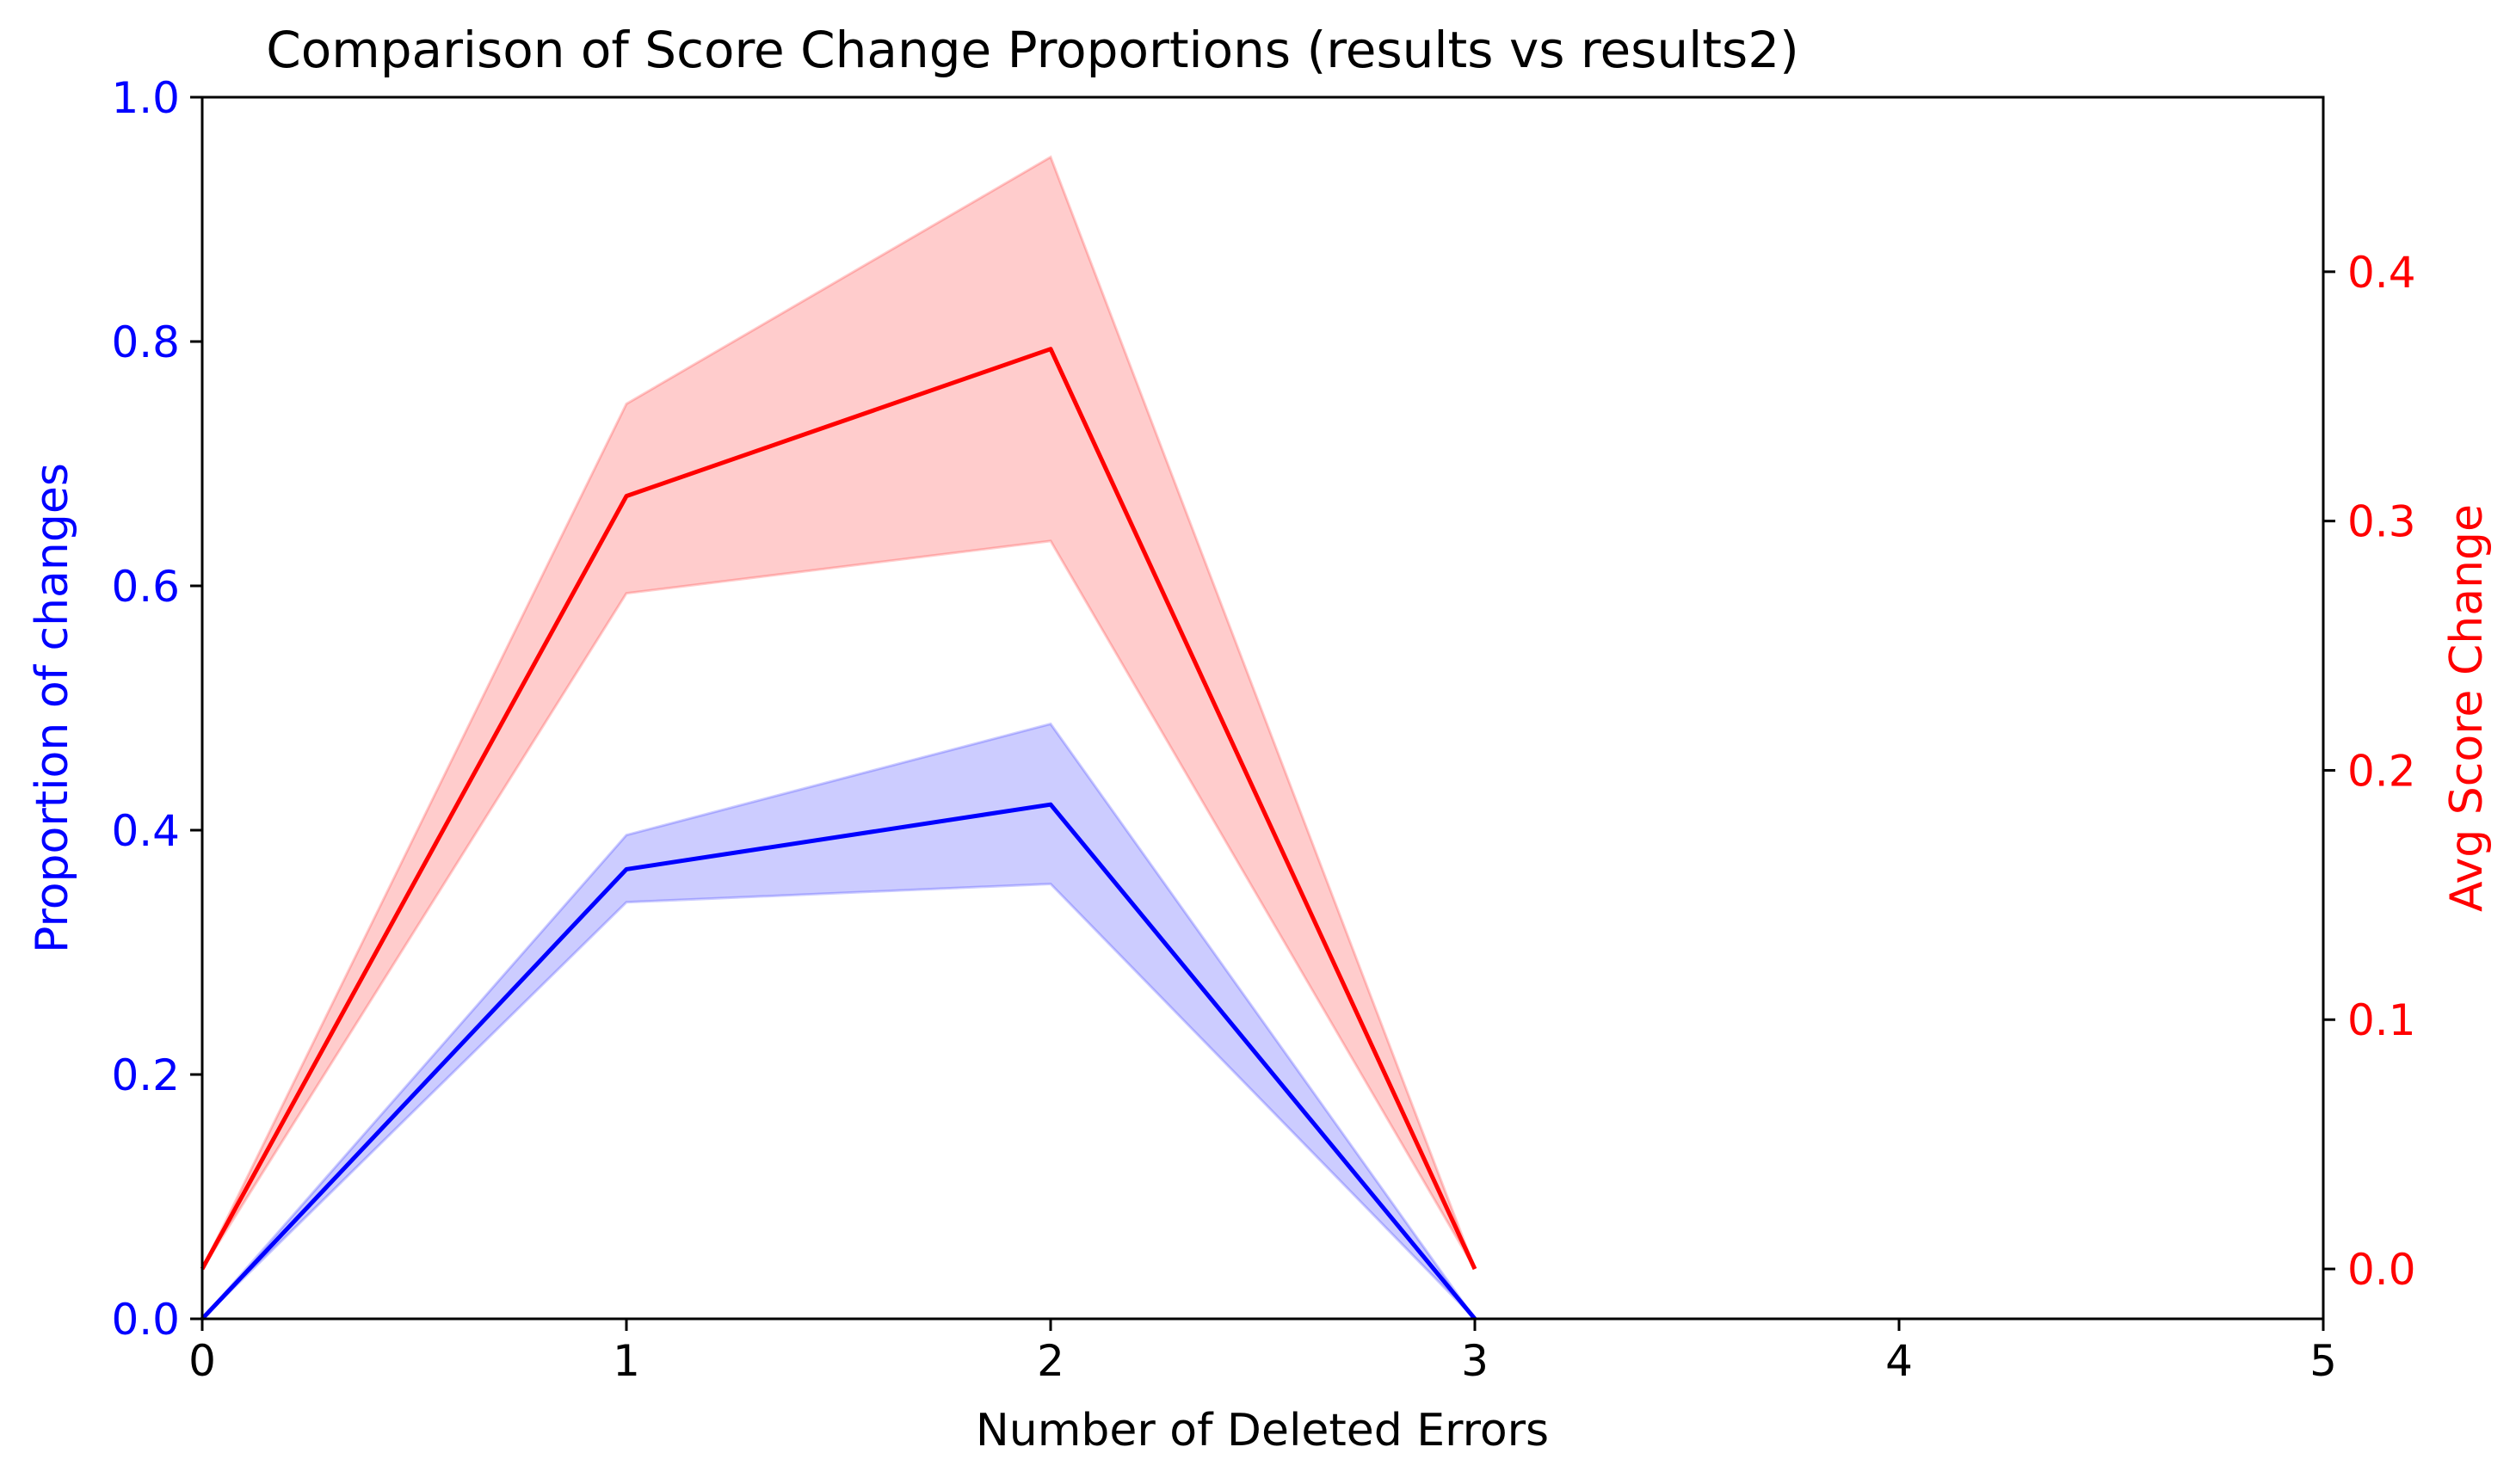 This screenshot has height=1484, width=2516. I want to click on right-y-tick-label: 0.1, so click(2381, 1020).